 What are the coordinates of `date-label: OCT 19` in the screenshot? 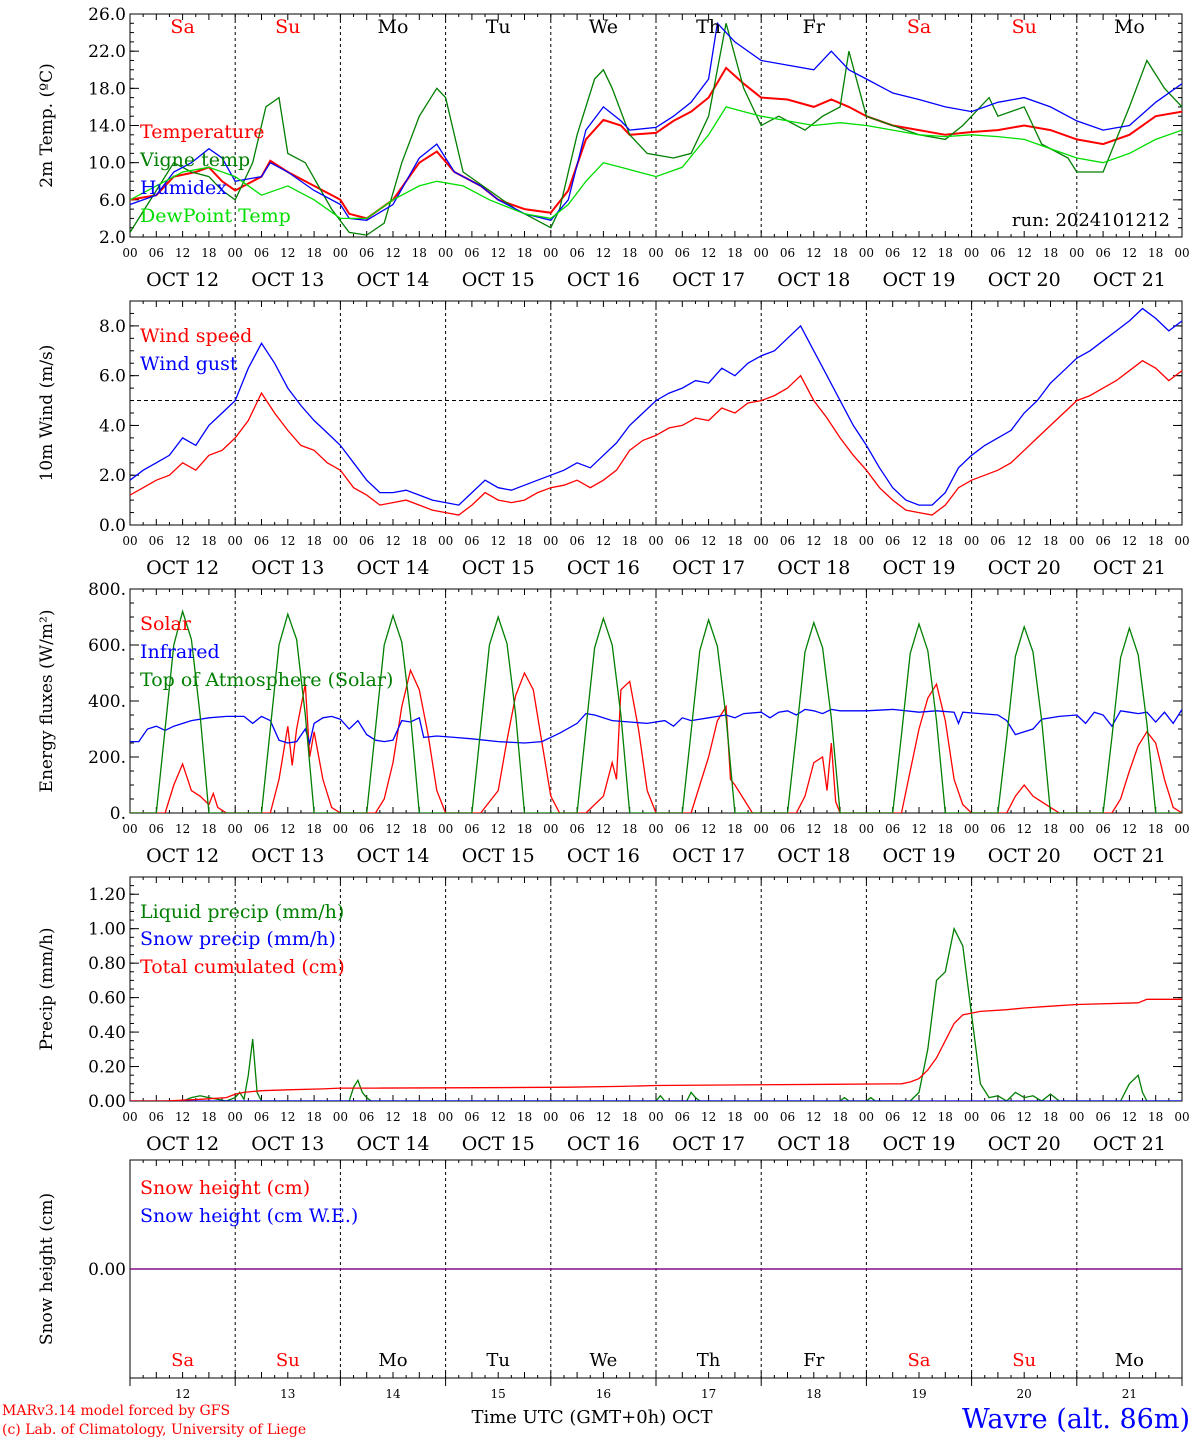 It's located at (918, 280).